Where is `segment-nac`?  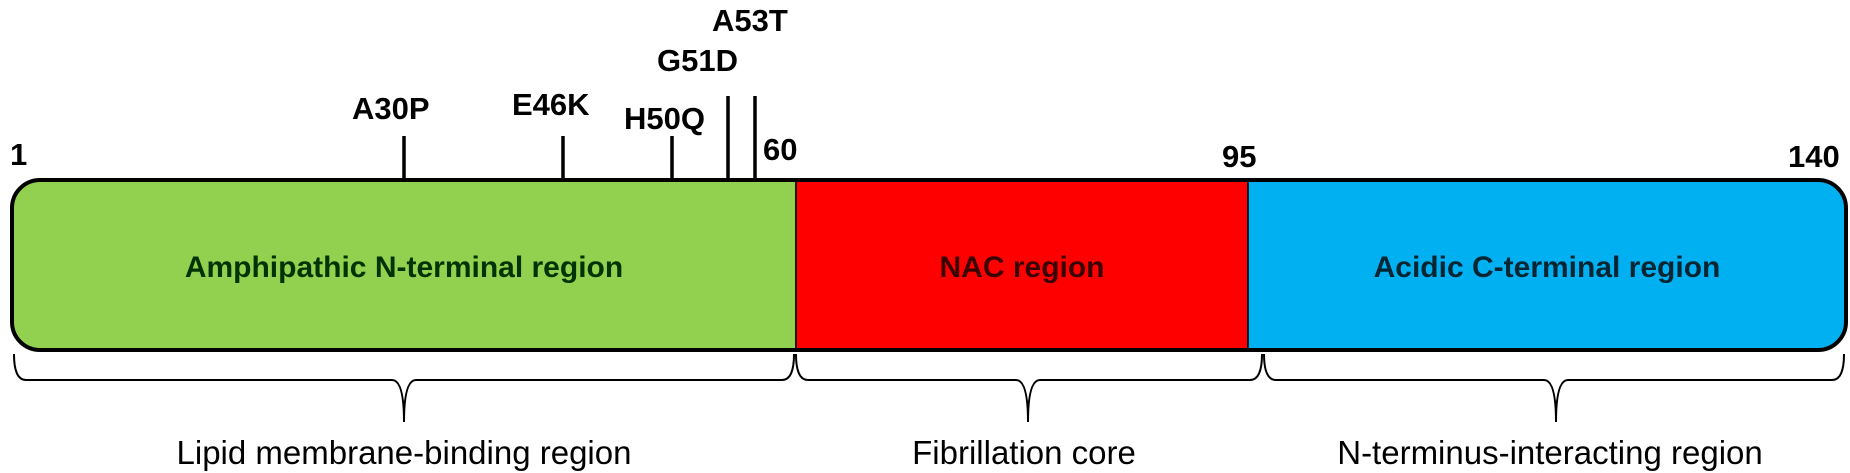 segment-nac is located at coordinates (1022, 265).